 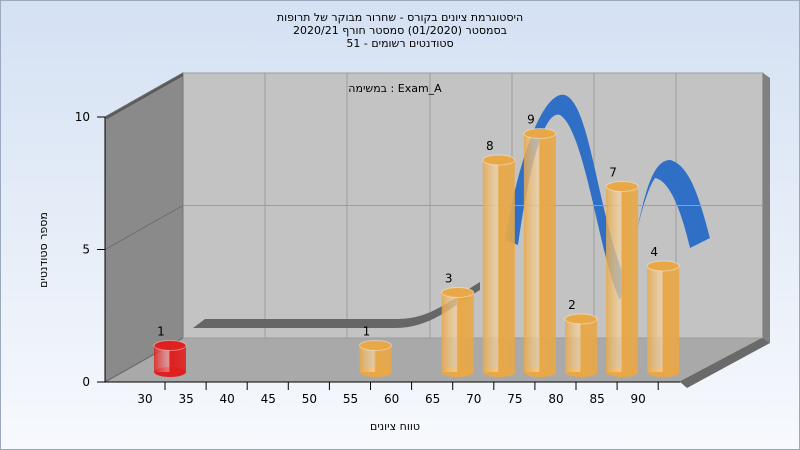 I want to click on x-tick-label: 90, so click(x=638, y=399).